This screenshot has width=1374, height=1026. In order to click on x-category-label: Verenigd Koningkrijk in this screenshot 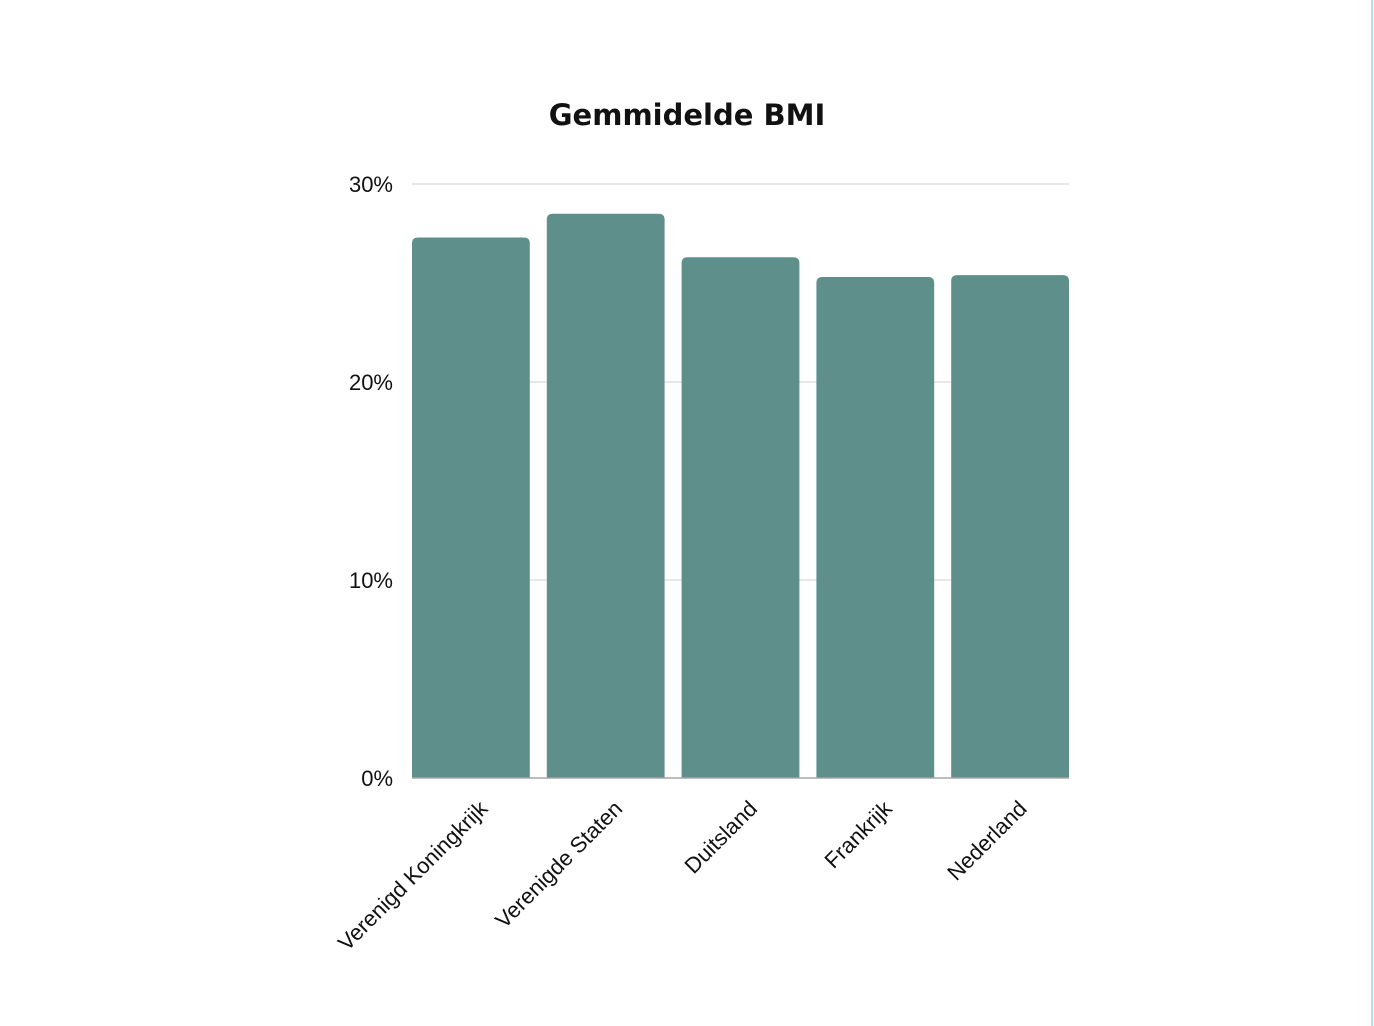, I will do `click(413, 875)`.